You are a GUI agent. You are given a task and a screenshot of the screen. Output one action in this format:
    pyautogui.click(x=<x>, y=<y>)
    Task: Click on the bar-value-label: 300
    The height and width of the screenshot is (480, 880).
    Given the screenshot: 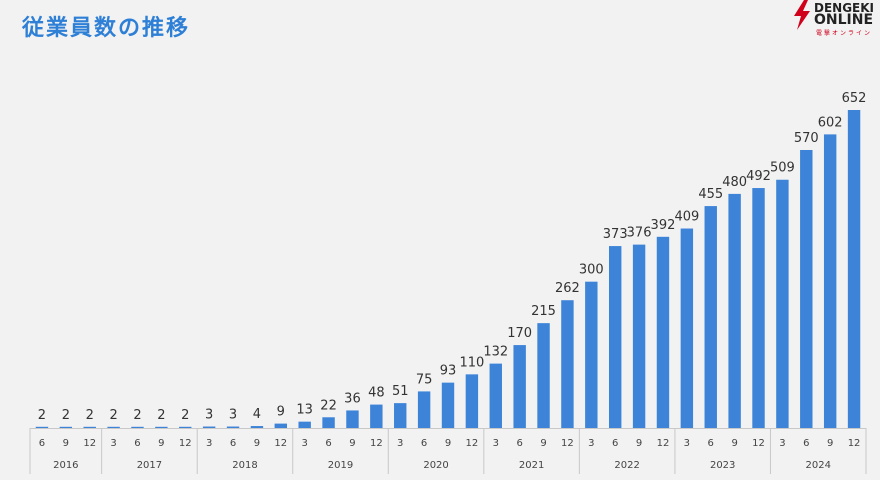 What is the action you would take?
    pyautogui.click(x=591, y=270)
    